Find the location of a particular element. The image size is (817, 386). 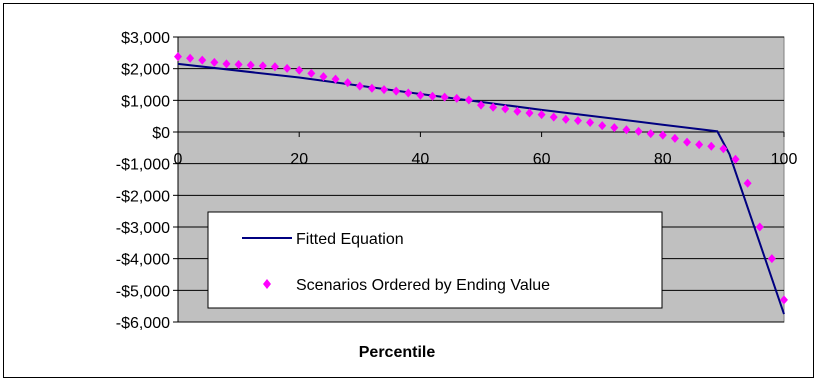

y-tick-label: -$5,000 is located at coordinates (143, 291).